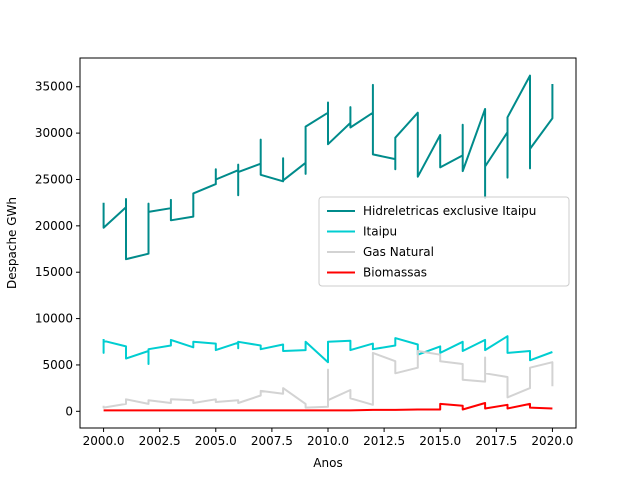 Image resolution: width=640 pixels, height=480 pixels. What do you see at coordinates (54, 133) in the screenshot?
I see `y-tick-label: 30000` at bounding box center [54, 133].